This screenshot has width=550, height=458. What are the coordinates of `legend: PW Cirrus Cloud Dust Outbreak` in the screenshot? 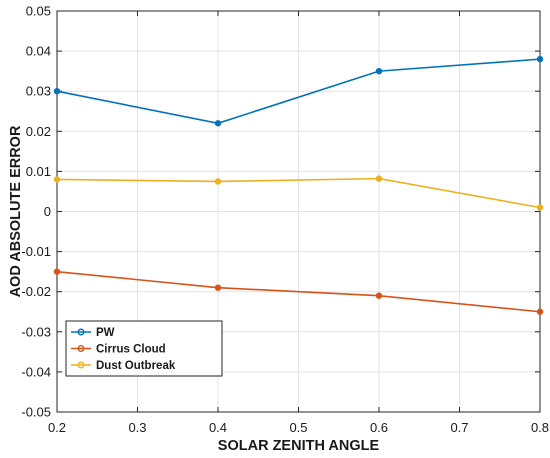 It's located at (144, 348).